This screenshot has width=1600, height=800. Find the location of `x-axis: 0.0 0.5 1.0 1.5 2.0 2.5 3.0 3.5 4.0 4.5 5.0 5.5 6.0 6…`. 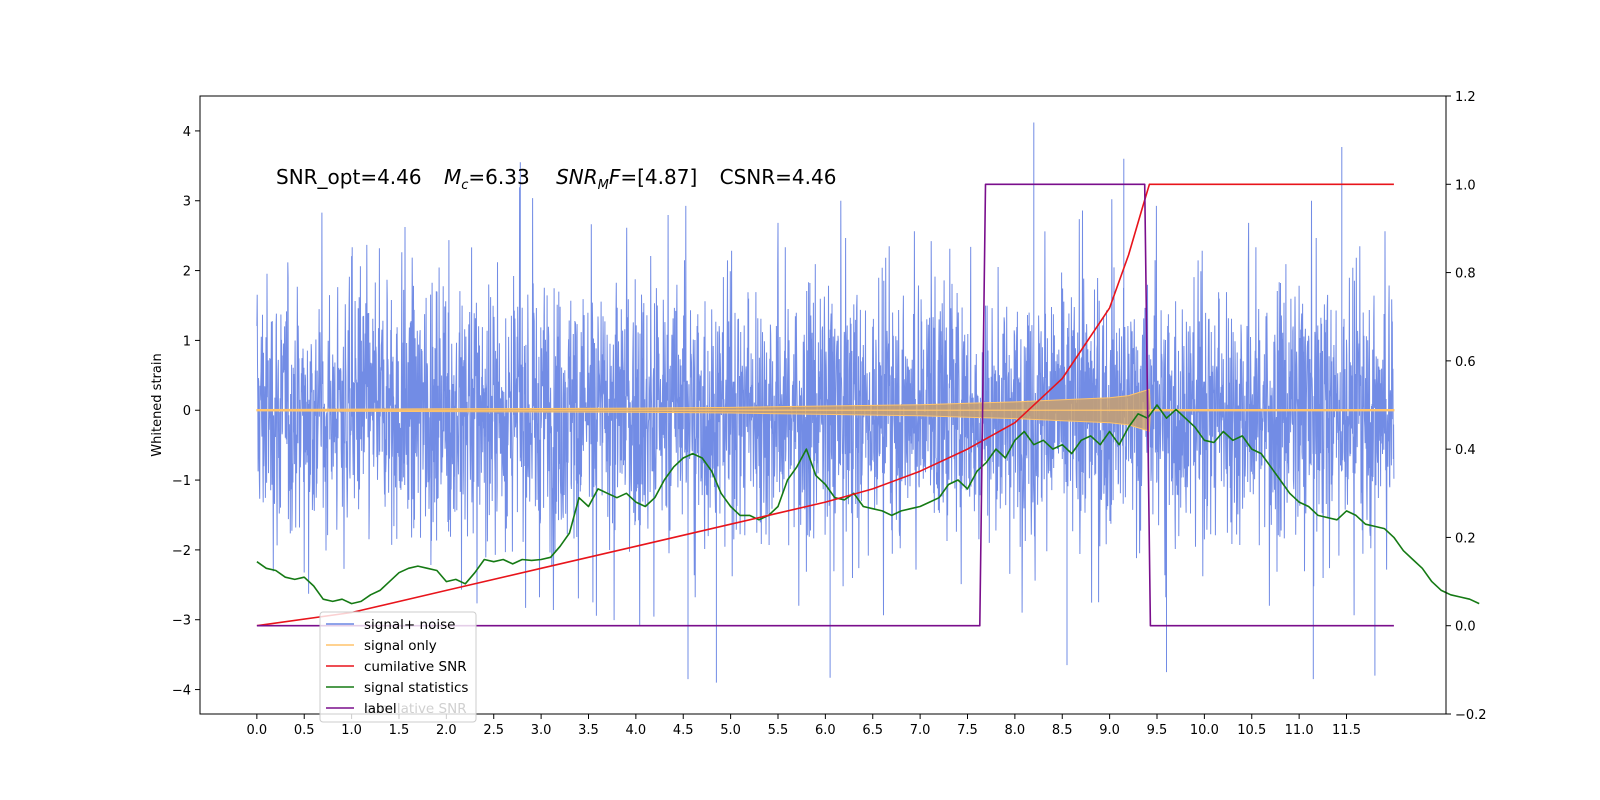

x-axis: 0.0 0.5 1.0 1.5 2.0 2.5 3.0 3.5 4.0 4.5 5.0 5.5 6.0 6… is located at coordinates (804, 726).